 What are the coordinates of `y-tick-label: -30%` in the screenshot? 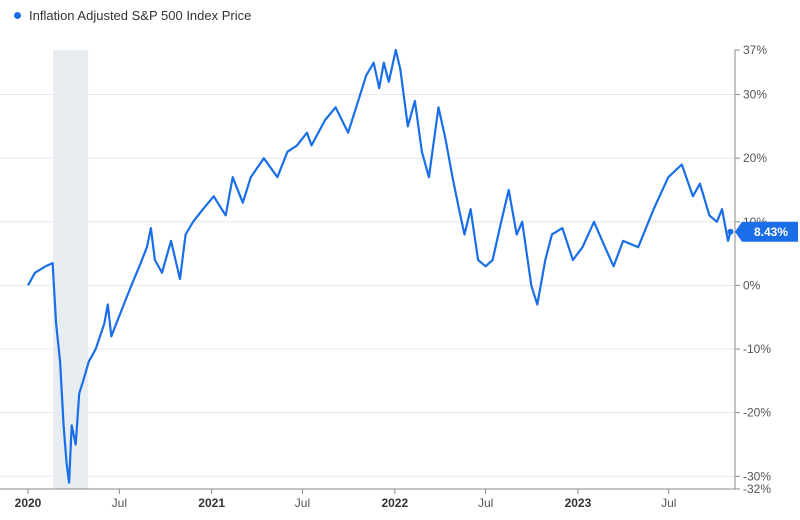 It's located at (757, 476).